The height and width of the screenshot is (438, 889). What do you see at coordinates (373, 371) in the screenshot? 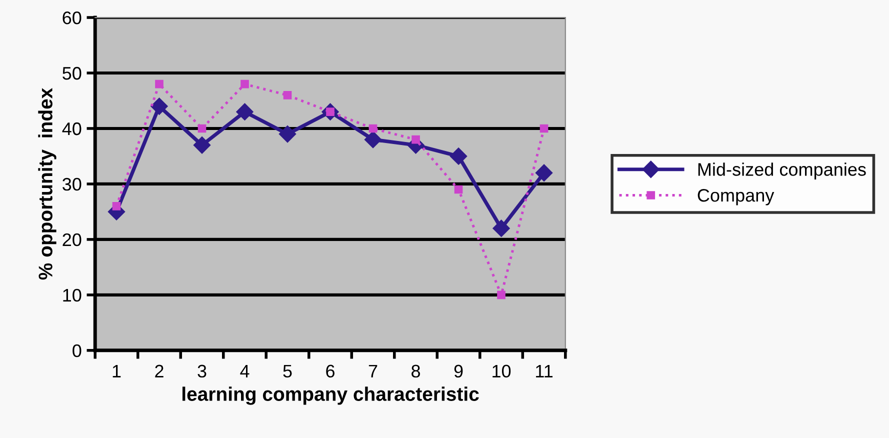
I see `x-tick-label: 7` at bounding box center [373, 371].